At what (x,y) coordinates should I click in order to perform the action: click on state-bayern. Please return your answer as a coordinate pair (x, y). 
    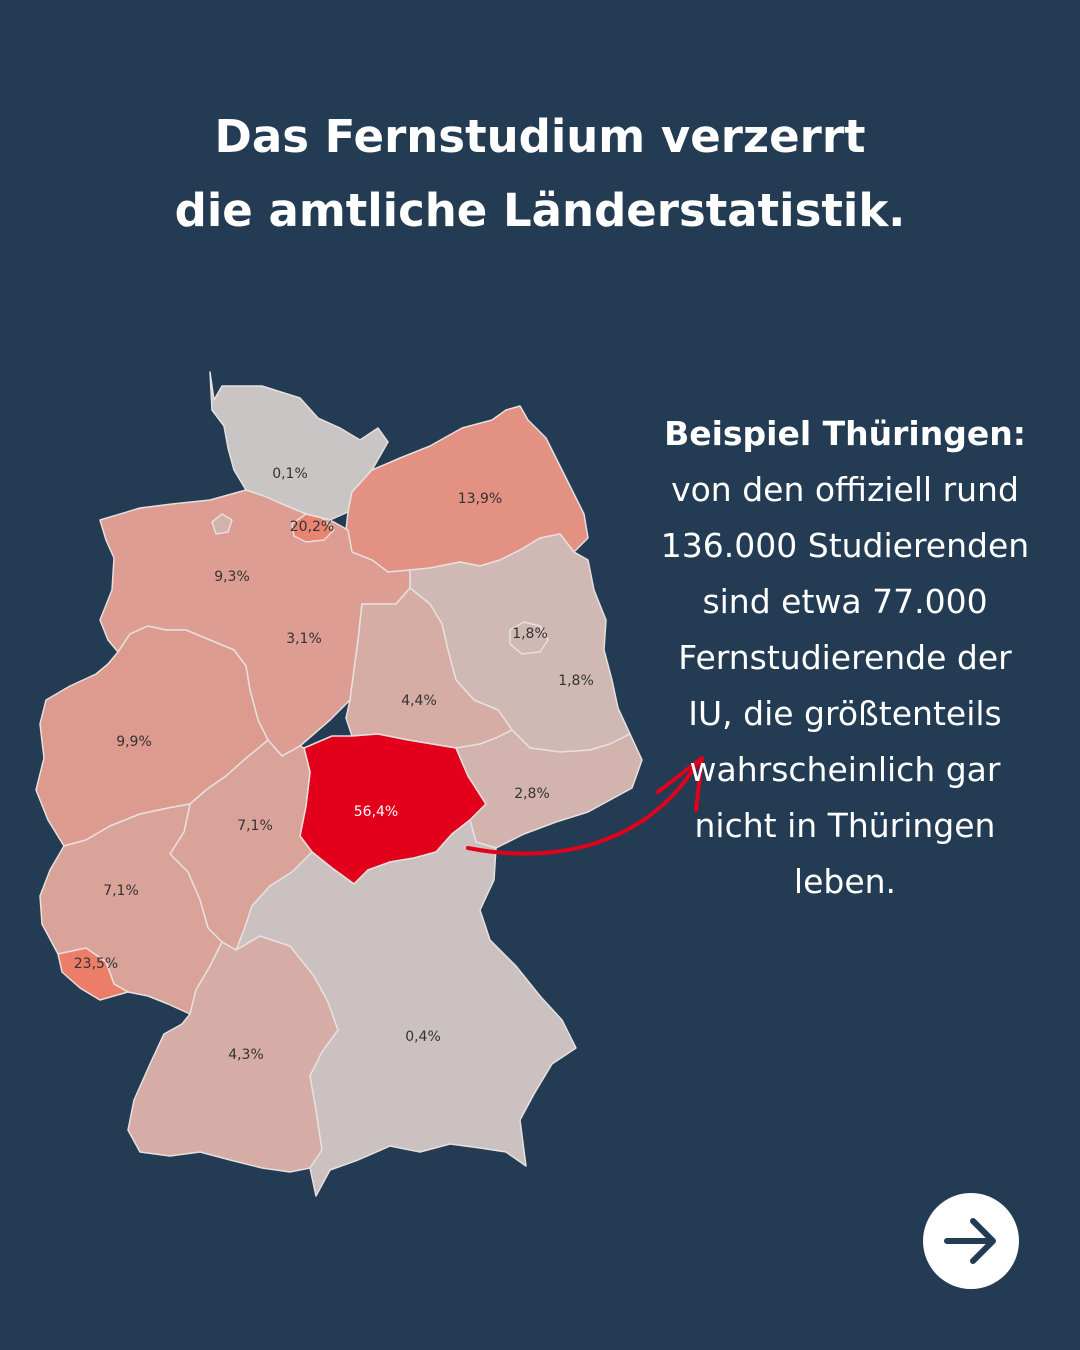
    Looking at the image, I should click on (406, 1008).